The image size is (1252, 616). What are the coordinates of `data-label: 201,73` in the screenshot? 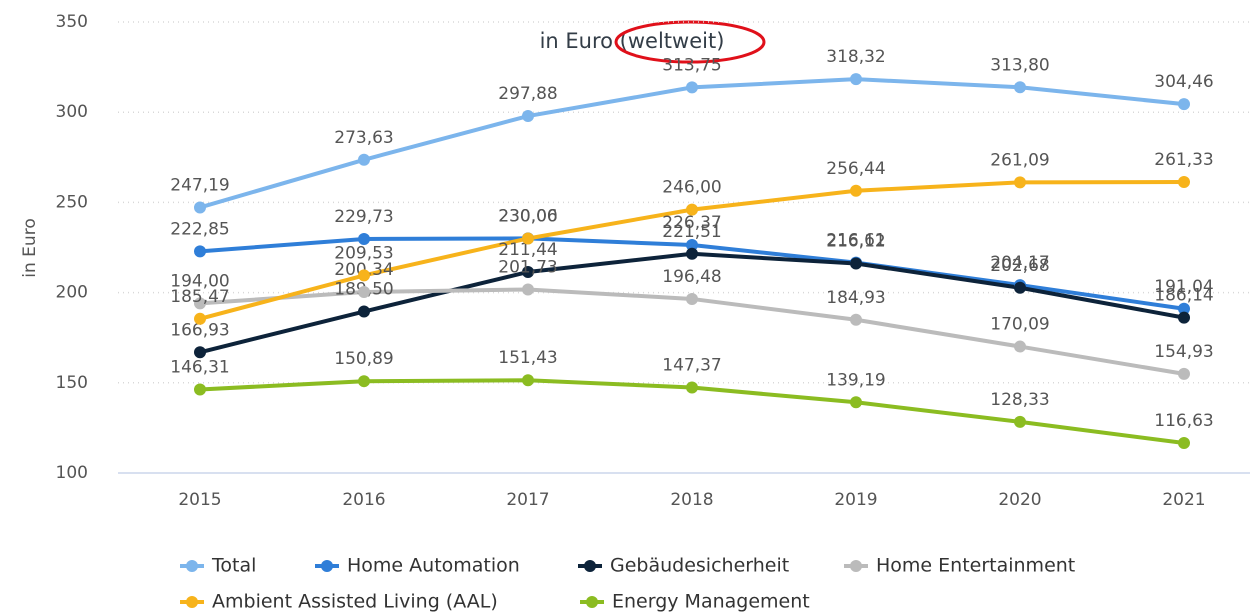 It's located at (527, 267).